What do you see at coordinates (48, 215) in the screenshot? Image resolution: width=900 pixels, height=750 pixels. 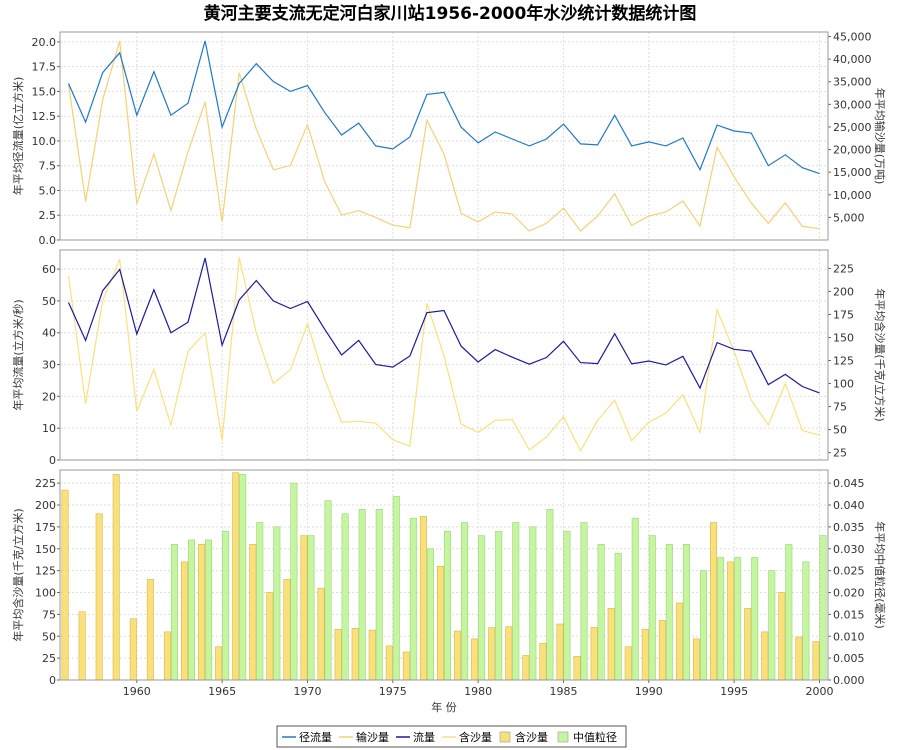 I see `left-tick-label: 2.5` at bounding box center [48, 215].